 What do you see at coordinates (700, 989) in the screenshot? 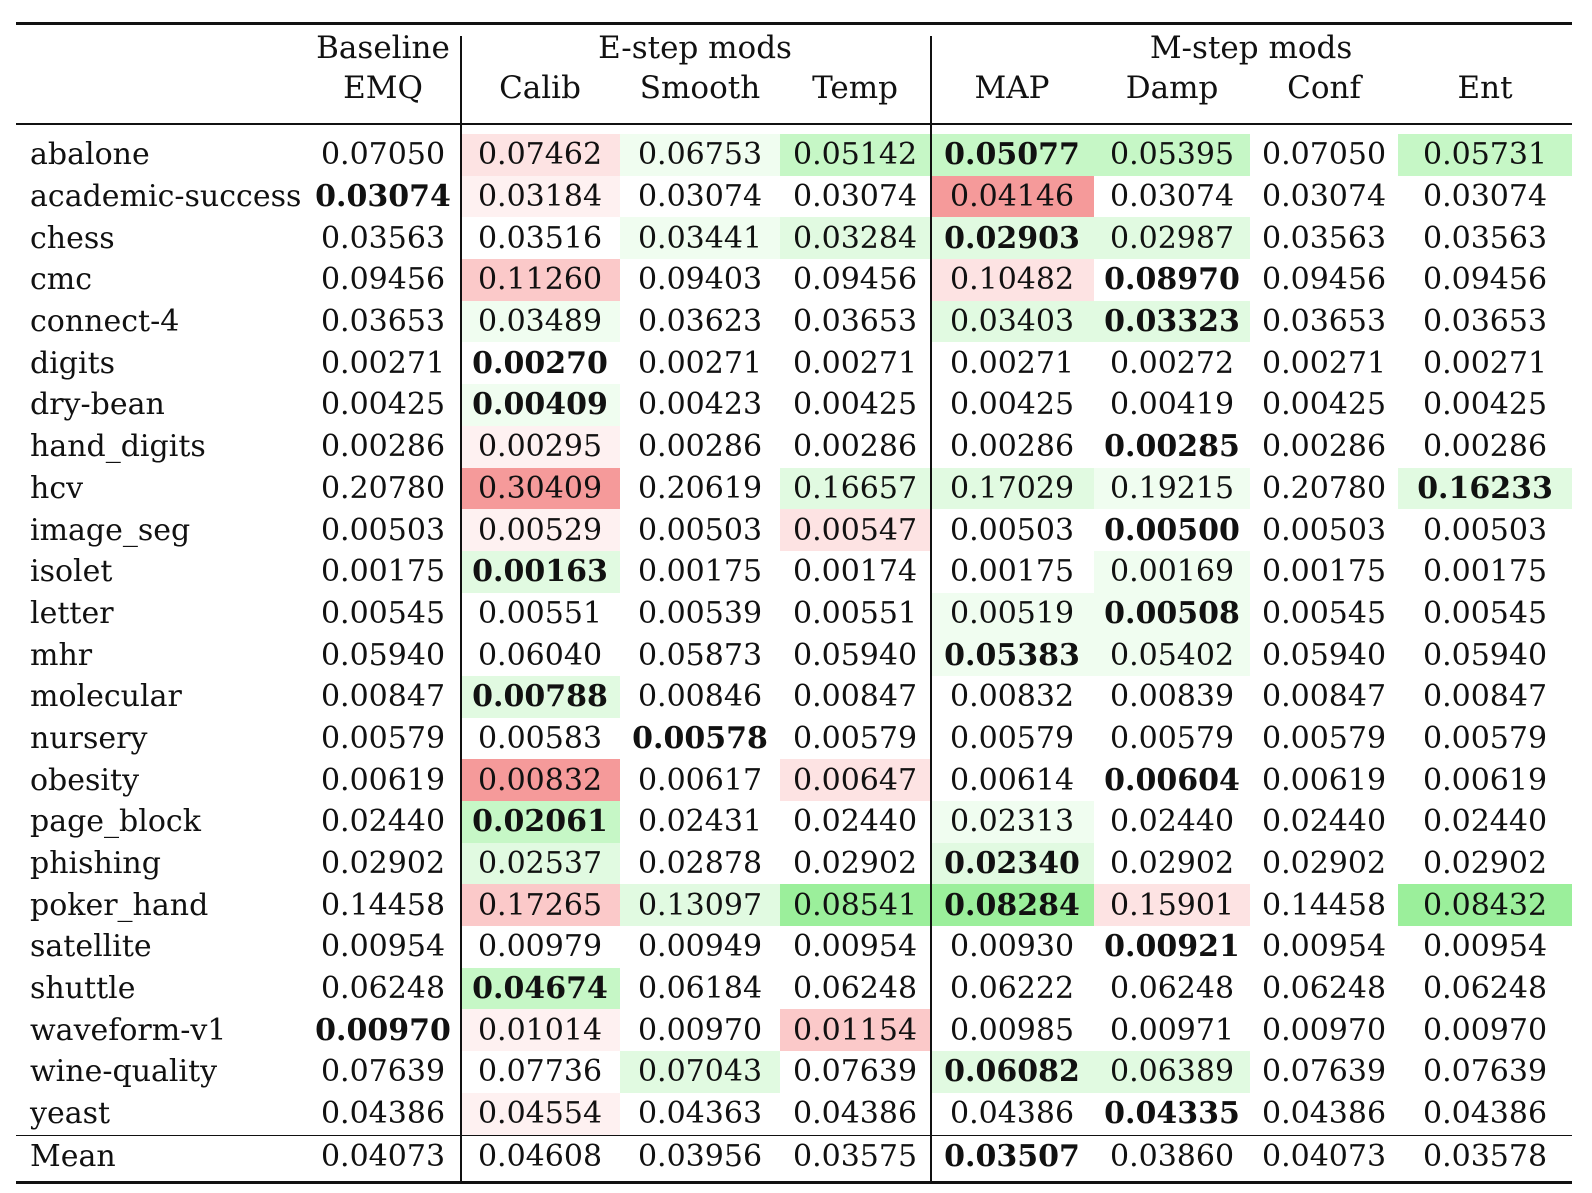
I see `cell-smooth: 0.06184` at bounding box center [700, 989].